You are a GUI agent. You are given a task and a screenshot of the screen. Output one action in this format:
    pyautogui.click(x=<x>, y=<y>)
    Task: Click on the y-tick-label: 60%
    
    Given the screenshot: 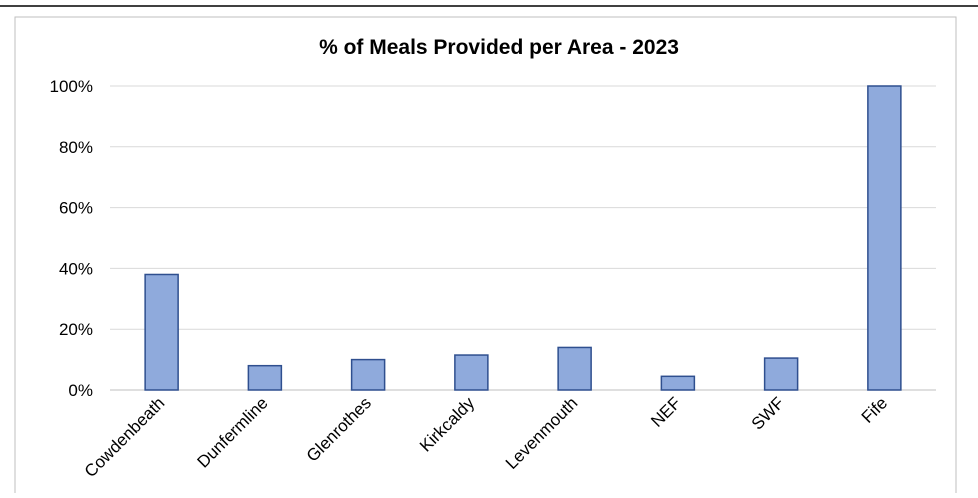 What is the action you would take?
    pyautogui.click(x=76, y=208)
    